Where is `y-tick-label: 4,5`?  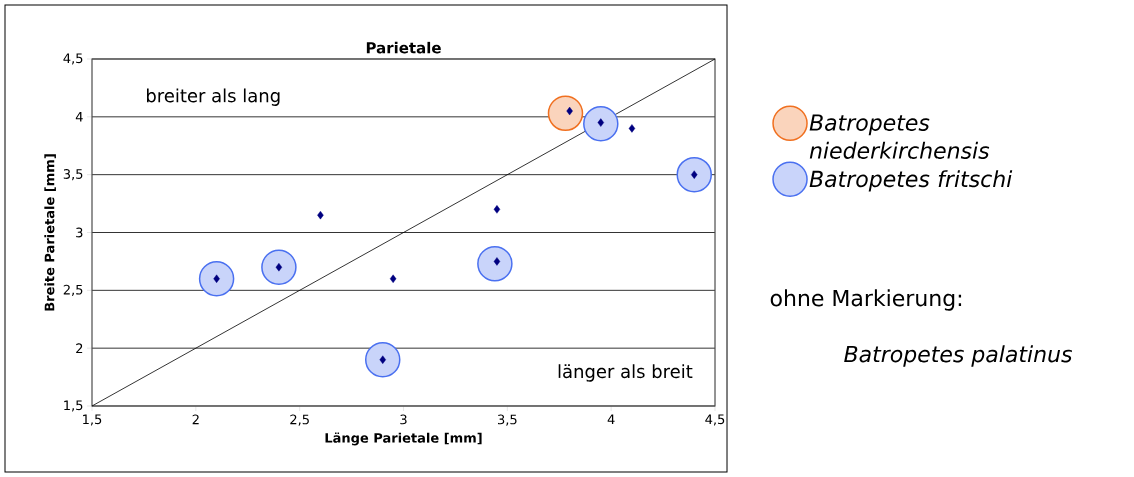
y-tick-label: 4,5 is located at coordinates (73, 59).